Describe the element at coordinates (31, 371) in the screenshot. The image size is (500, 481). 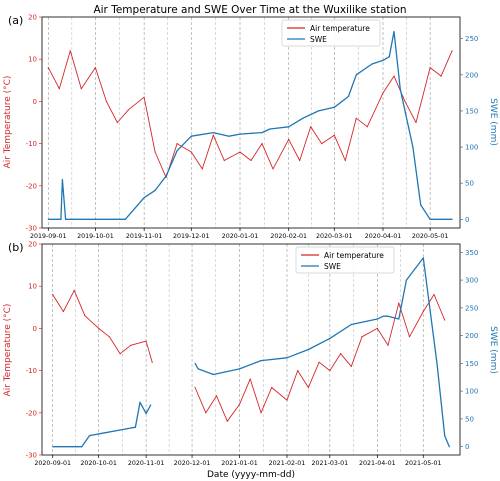
I see `y-tick-label-left: -10` at that location.